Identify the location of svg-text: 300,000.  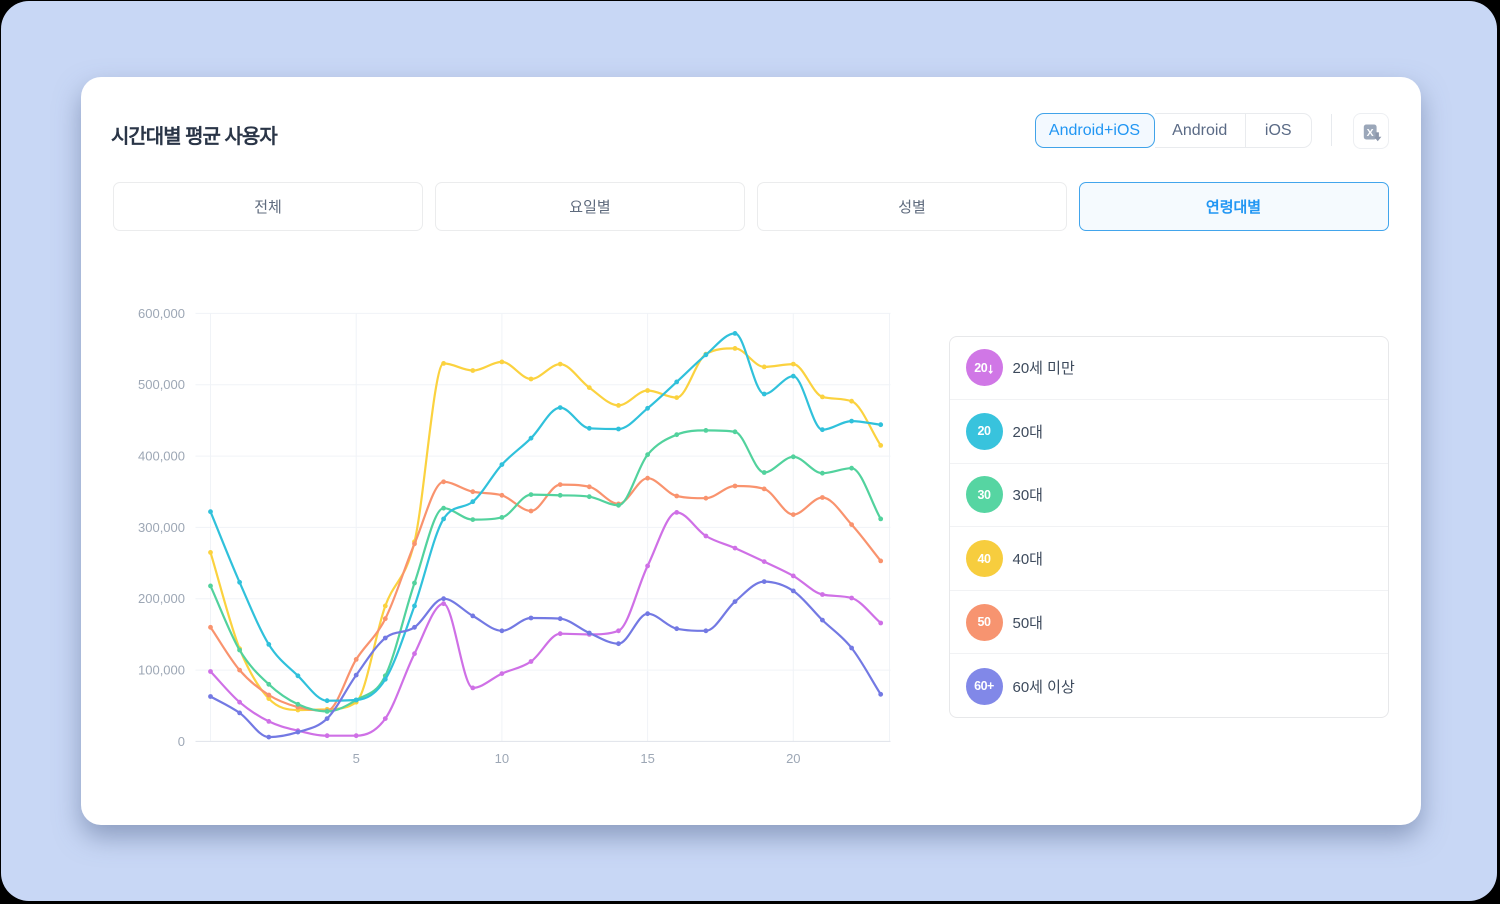
(161, 527).